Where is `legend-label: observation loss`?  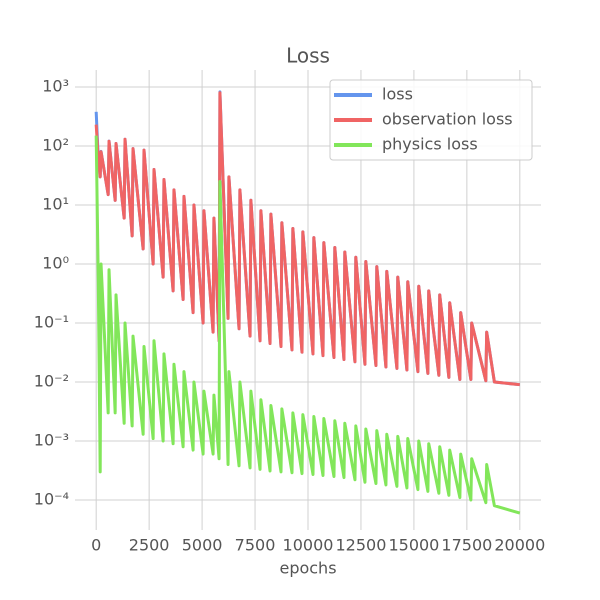
legend-label: observation loss is located at coordinates (447, 119).